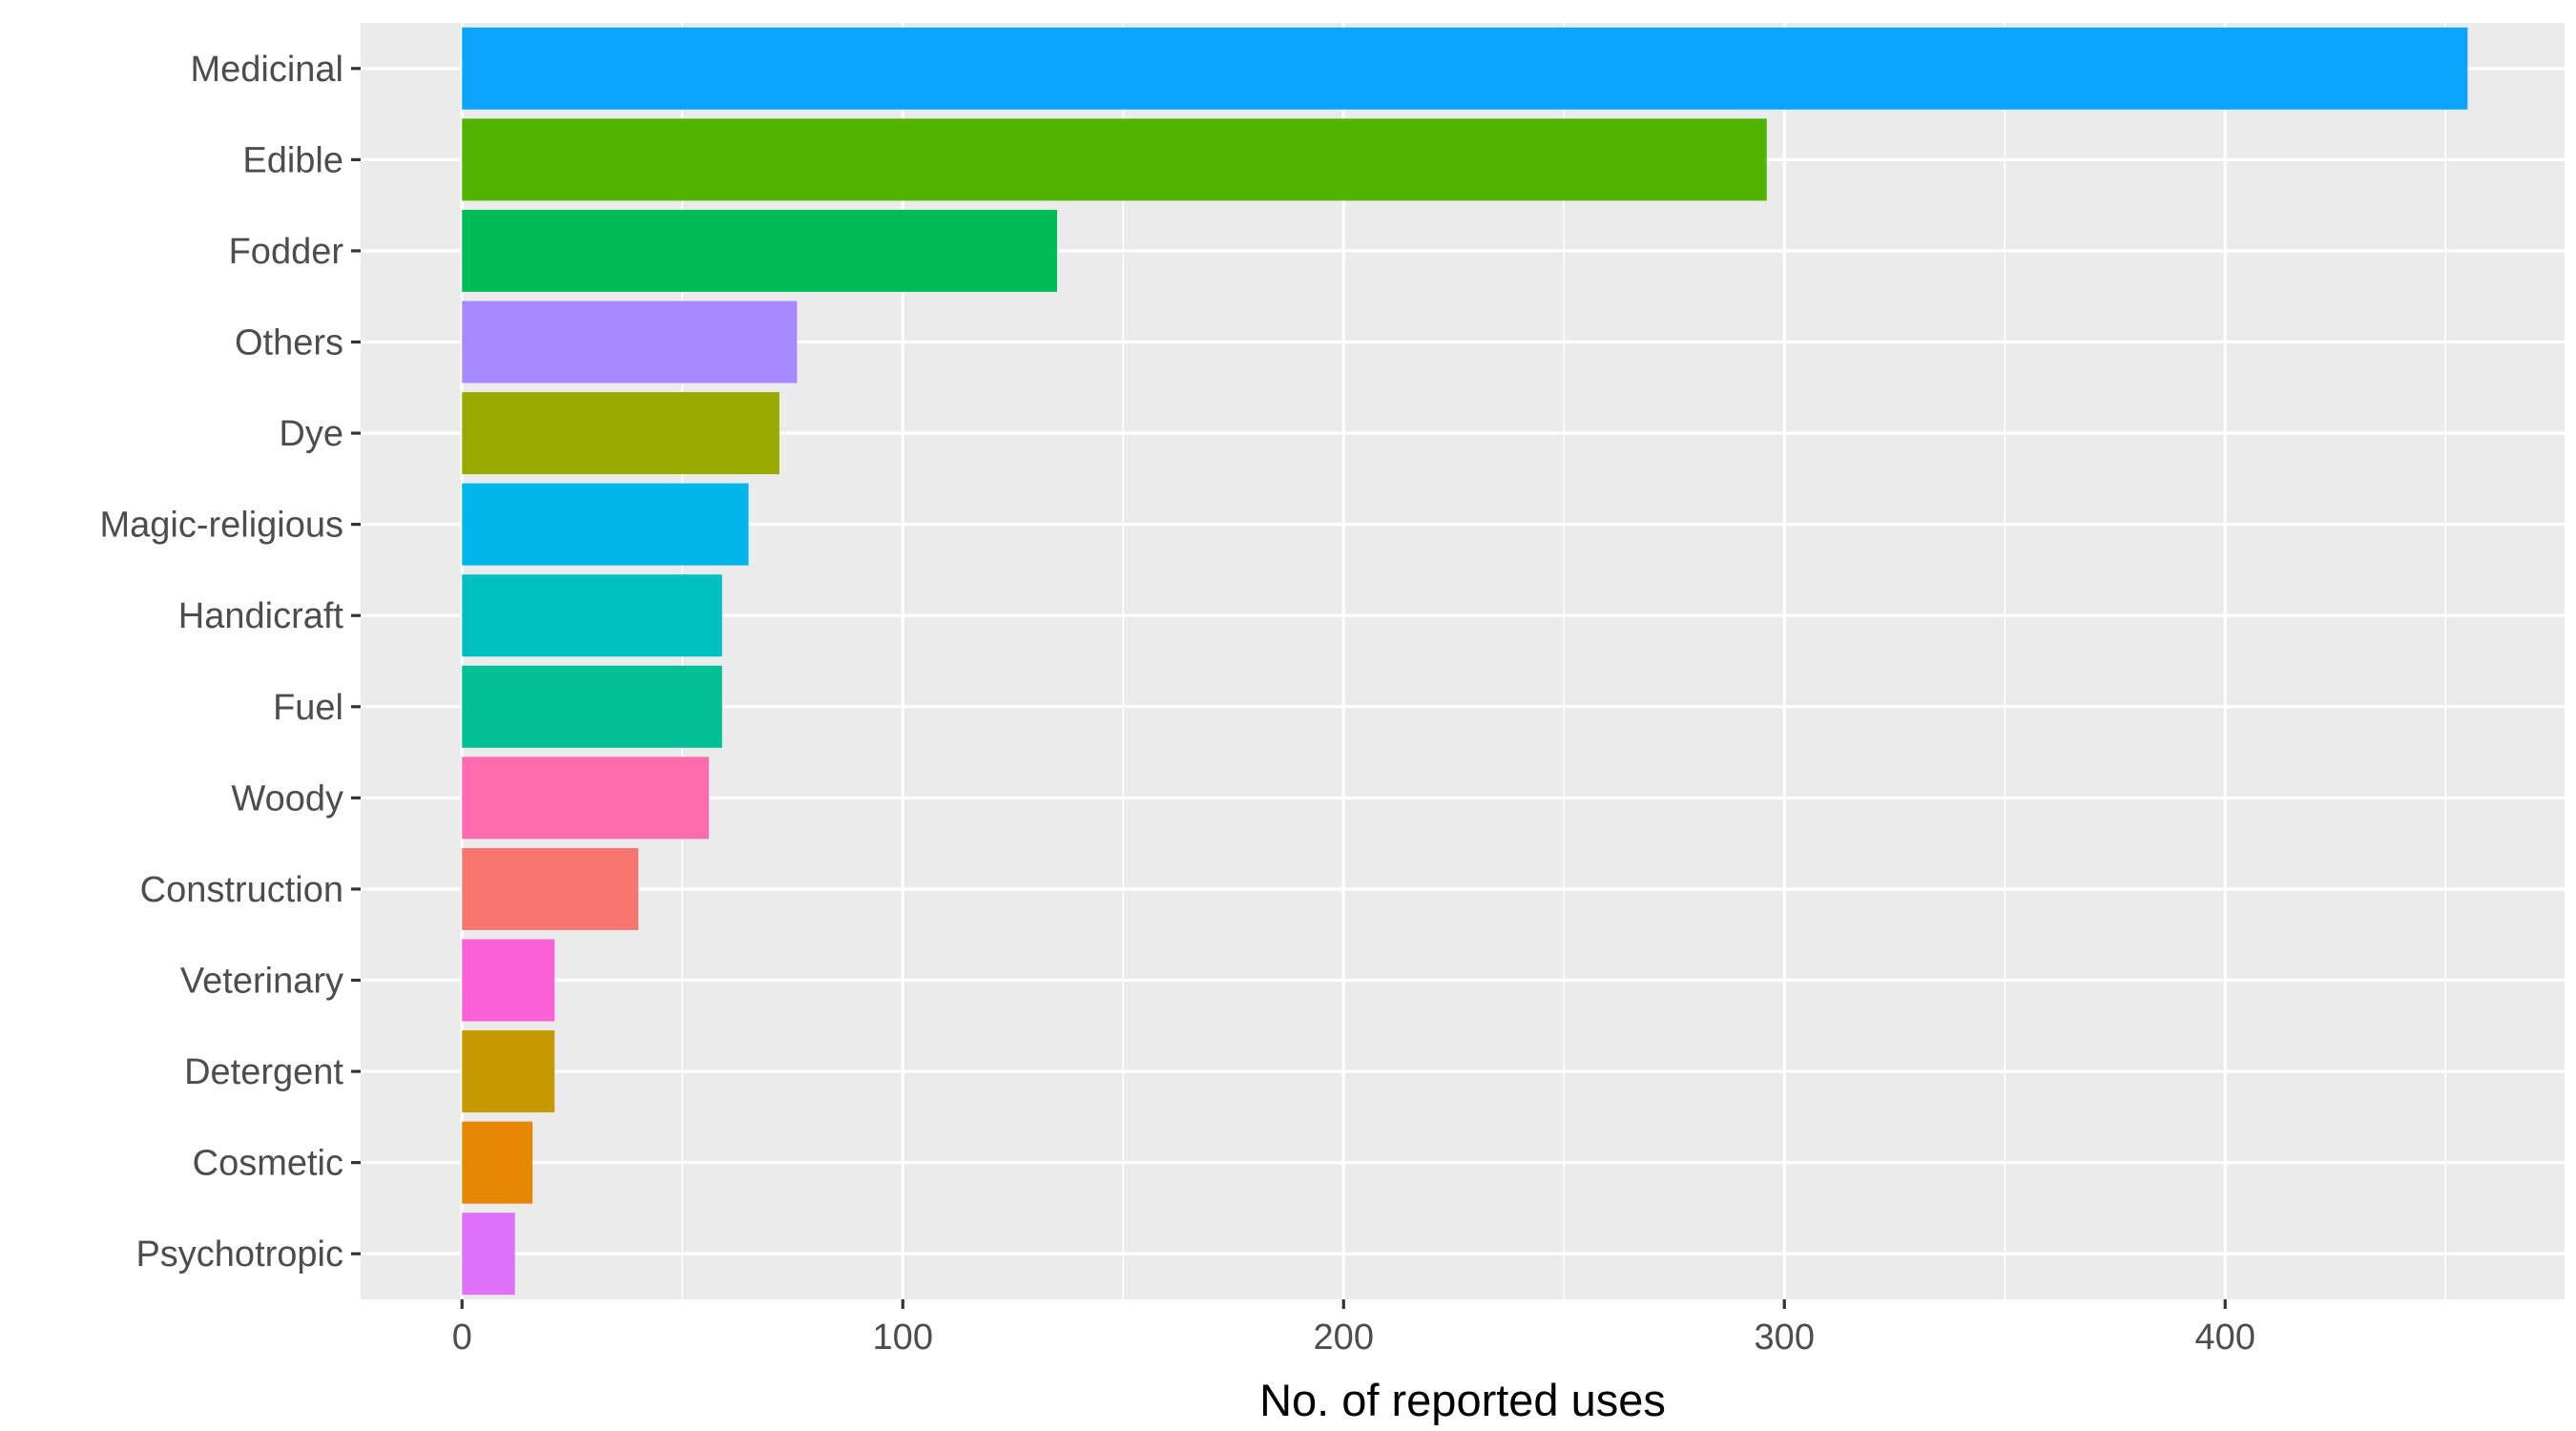  Describe the element at coordinates (1114, 159) in the screenshot. I see `bar-edible` at that location.